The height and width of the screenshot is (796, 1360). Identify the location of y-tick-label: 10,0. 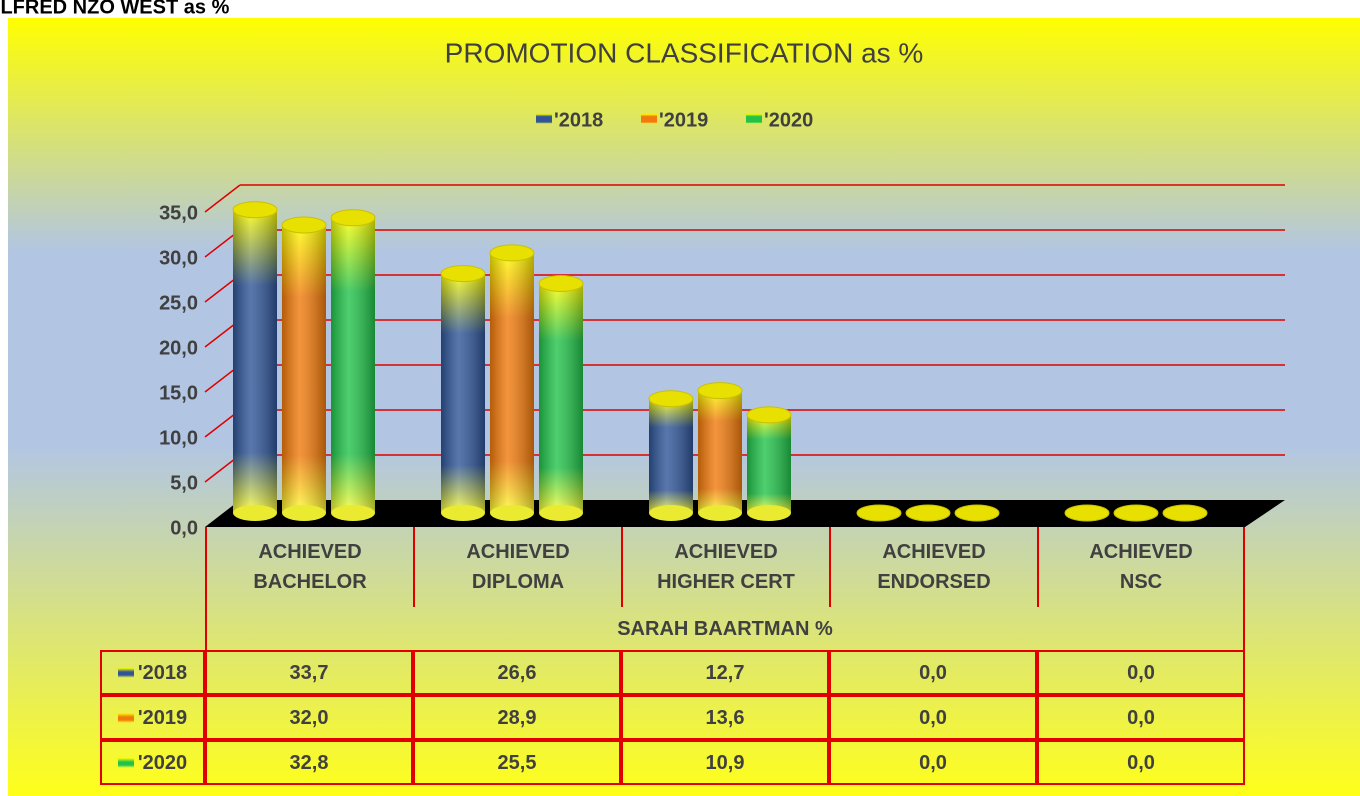
(178, 438).